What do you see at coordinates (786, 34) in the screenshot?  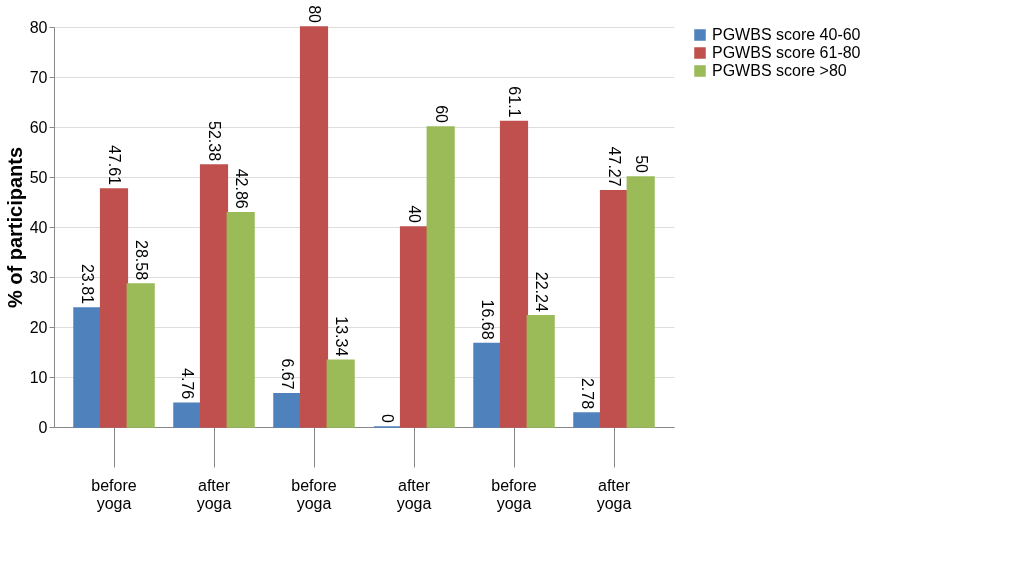 I see `legend-label: PGWBS score 40-60` at bounding box center [786, 34].